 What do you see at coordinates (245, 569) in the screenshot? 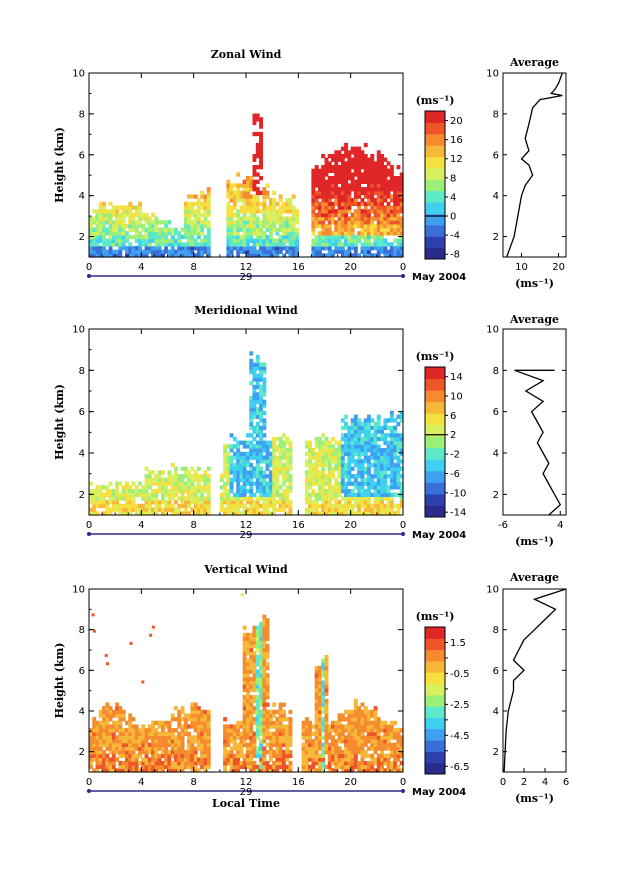
I see `panel-title: Vertical Wind` at bounding box center [245, 569].